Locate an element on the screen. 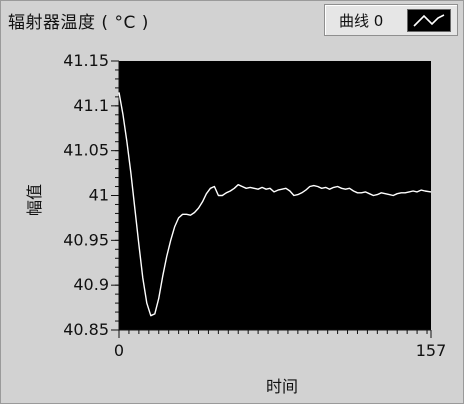 Image resolution: width=464 pixels, height=404 pixels. x-axis-title: 时间 is located at coordinates (282, 386).